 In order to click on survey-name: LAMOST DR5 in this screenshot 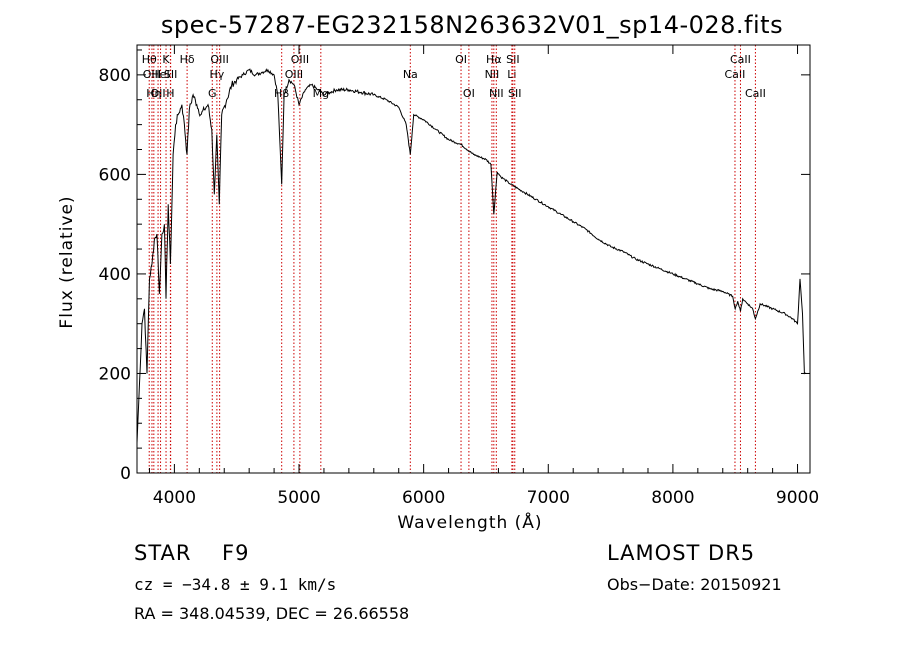, I will do `click(681, 553)`.